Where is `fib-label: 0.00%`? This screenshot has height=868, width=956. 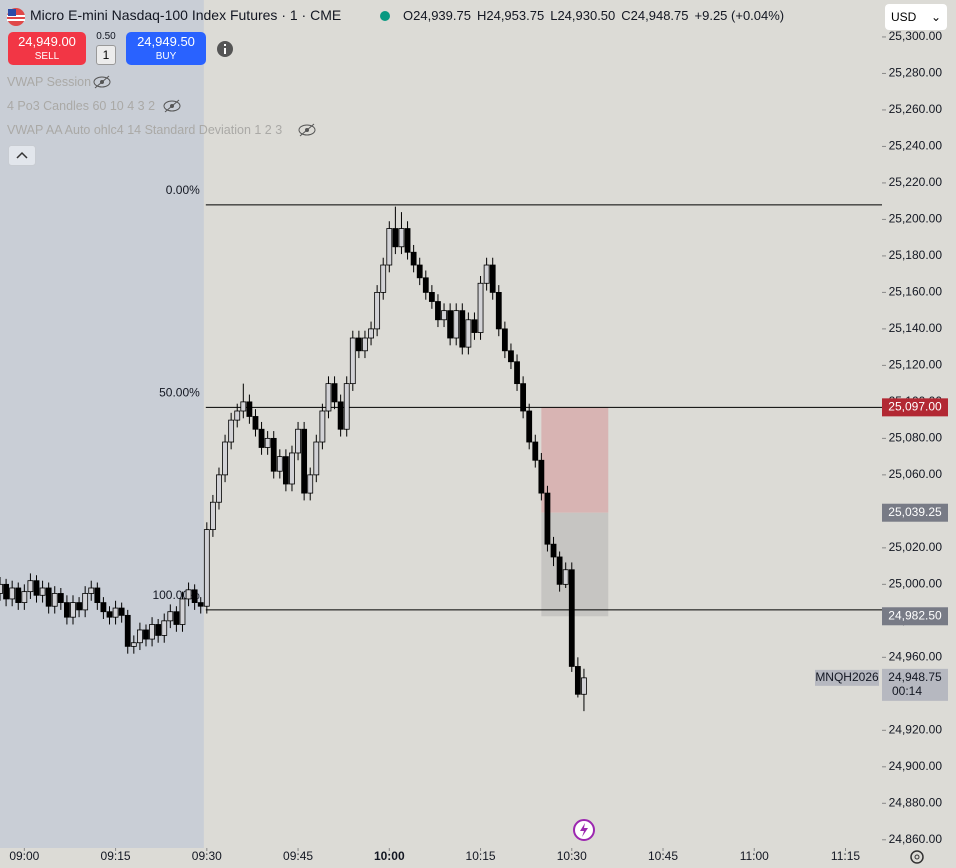 fib-label: 0.00% is located at coordinates (183, 190).